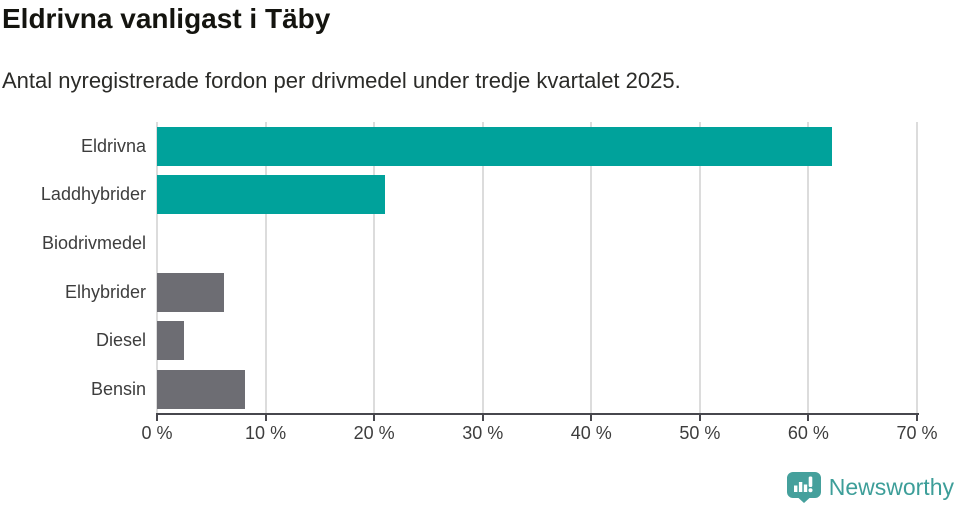 The image size is (960, 505). I want to click on bar-bensin, so click(201, 390).